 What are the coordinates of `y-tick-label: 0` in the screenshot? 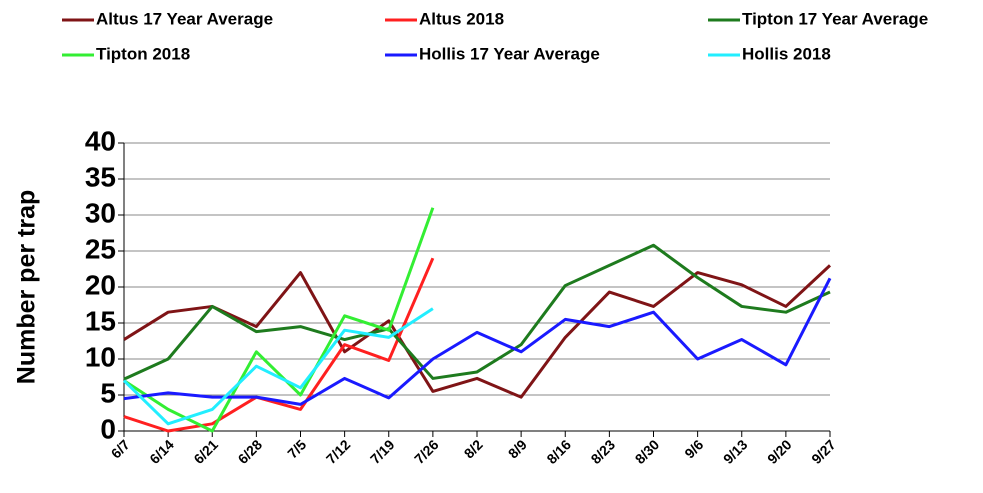 It's located at (108, 428).